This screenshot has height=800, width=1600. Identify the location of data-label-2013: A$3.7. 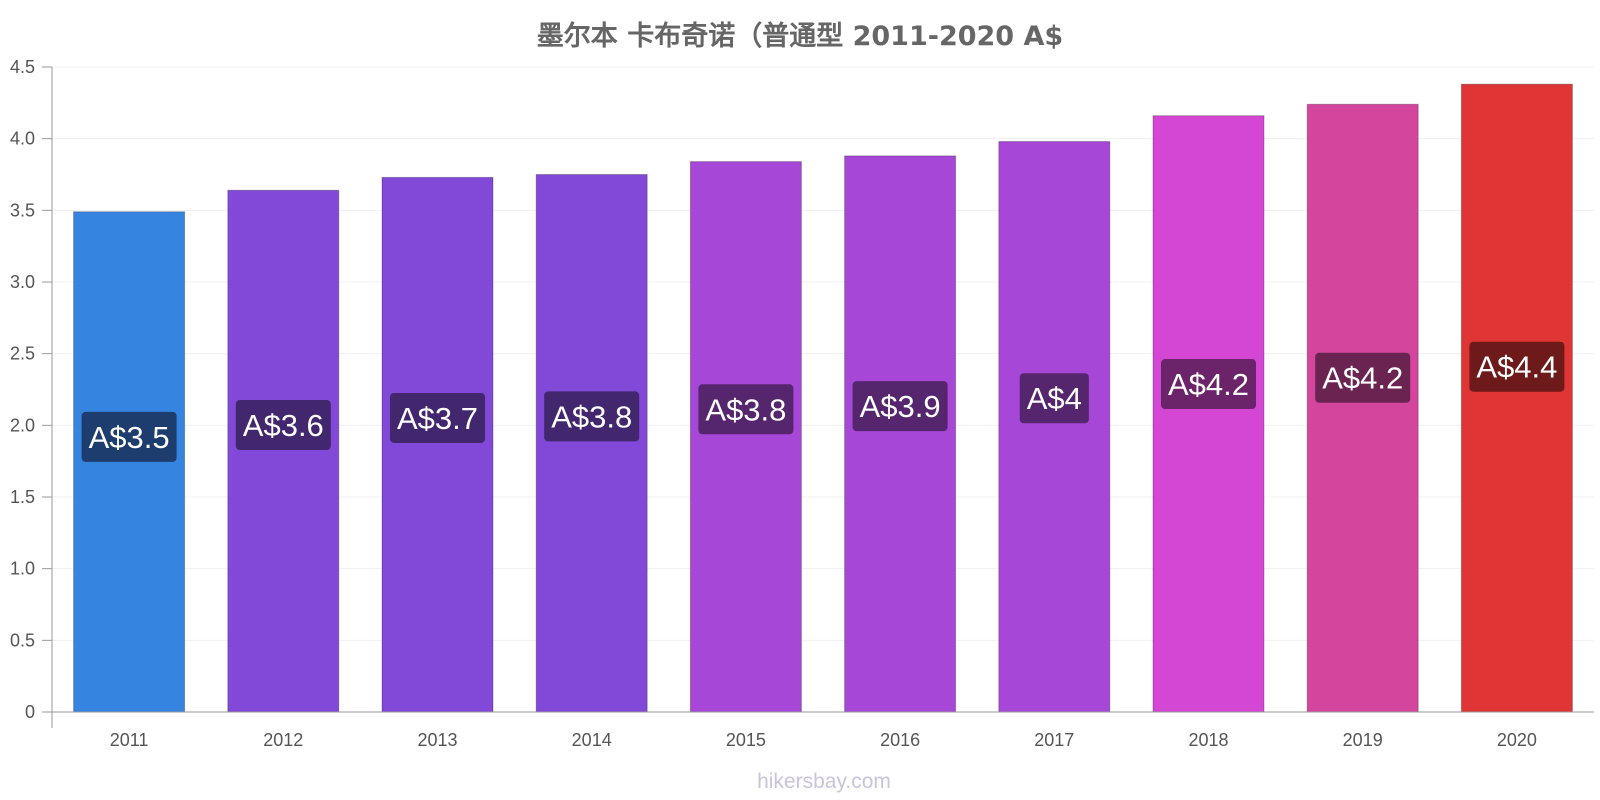
(437, 417).